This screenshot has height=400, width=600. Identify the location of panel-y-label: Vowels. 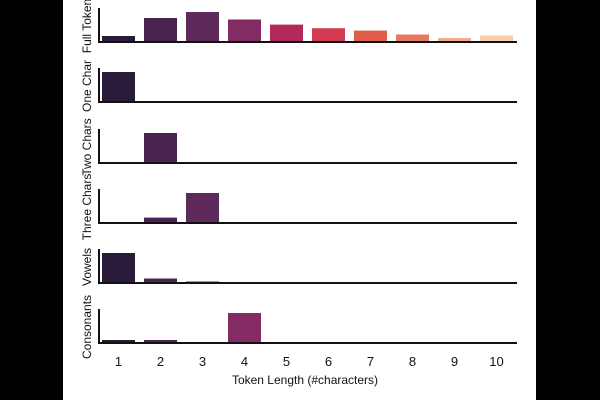
(87, 267).